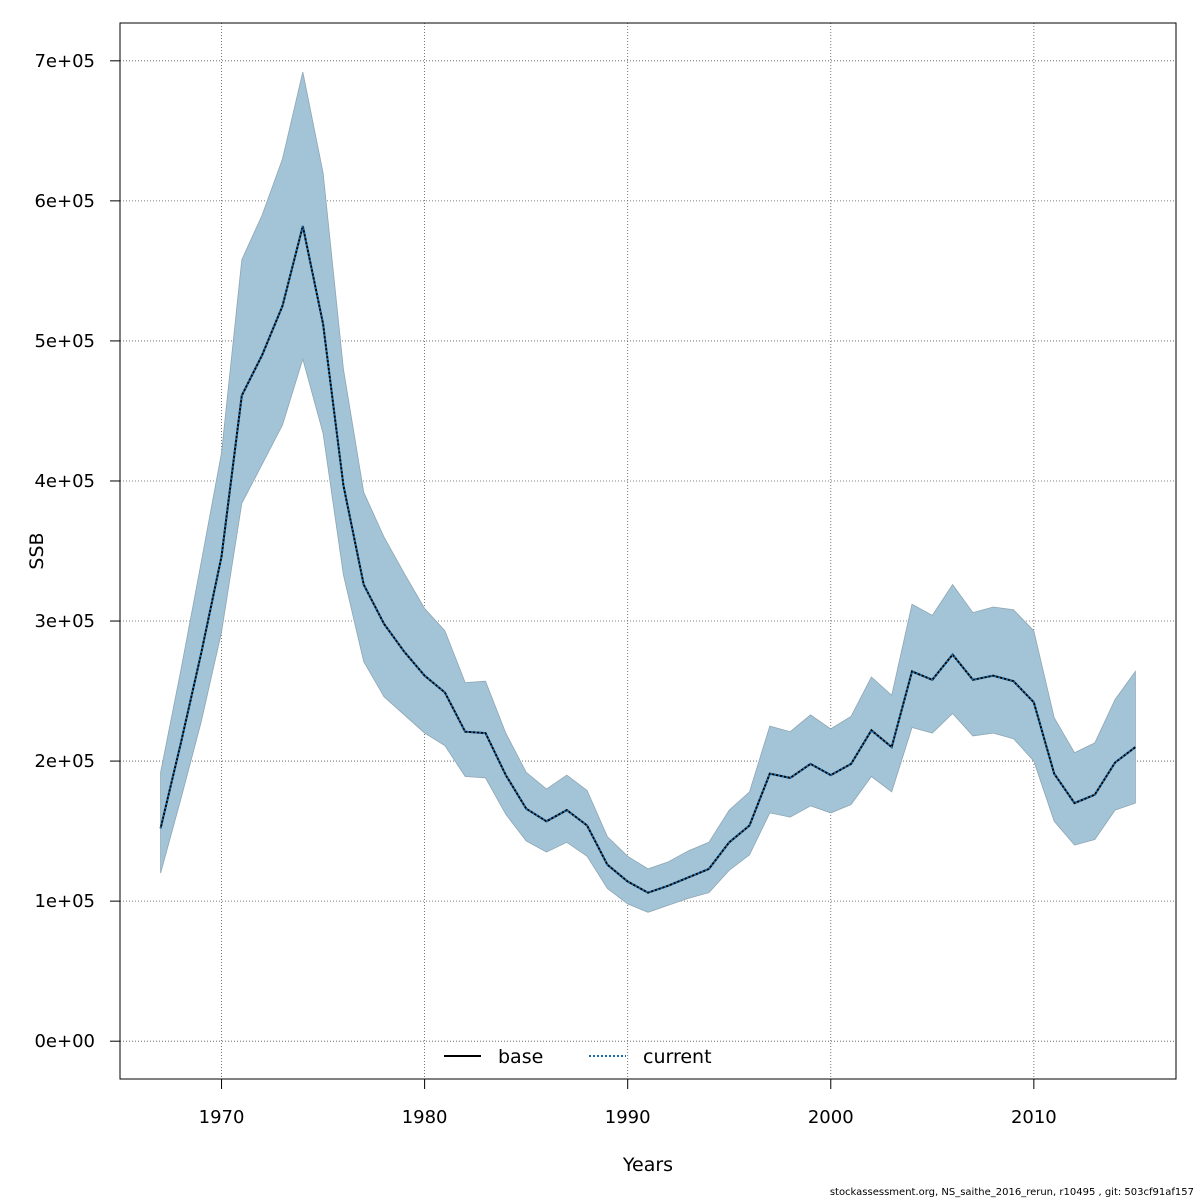 This screenshot has width=1200, height=1200. Describe the element at coordinates (647, 1165) in the screenshot. I see `x-axis-title: Years` at that location.